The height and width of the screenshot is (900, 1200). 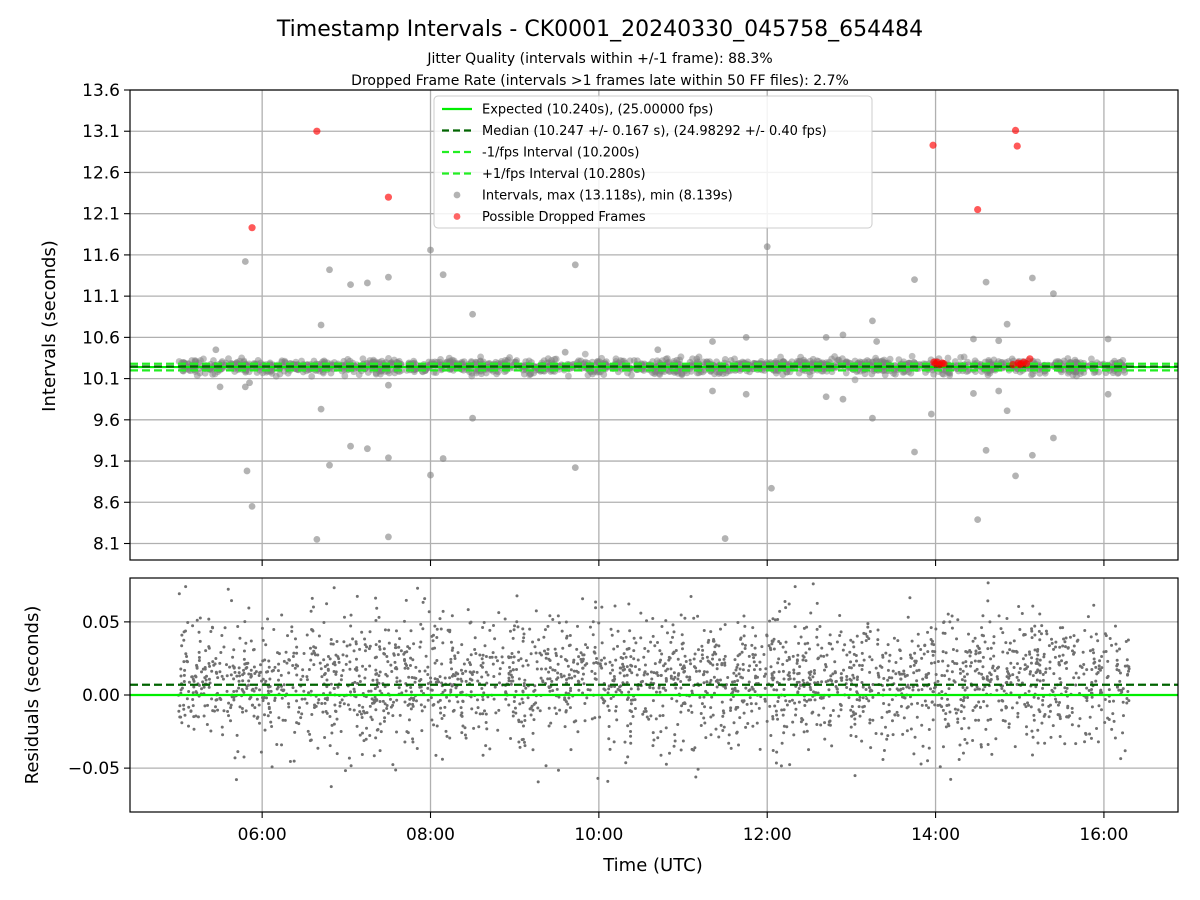 I want to click on intervals-y-tick-label: 9.1, so click(x=106, y=462).